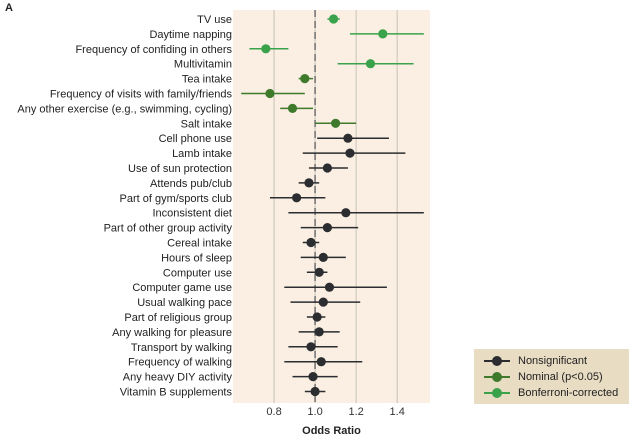  I want to click on category-label-lamb-intake: Lamb intake, so click(202, 154).